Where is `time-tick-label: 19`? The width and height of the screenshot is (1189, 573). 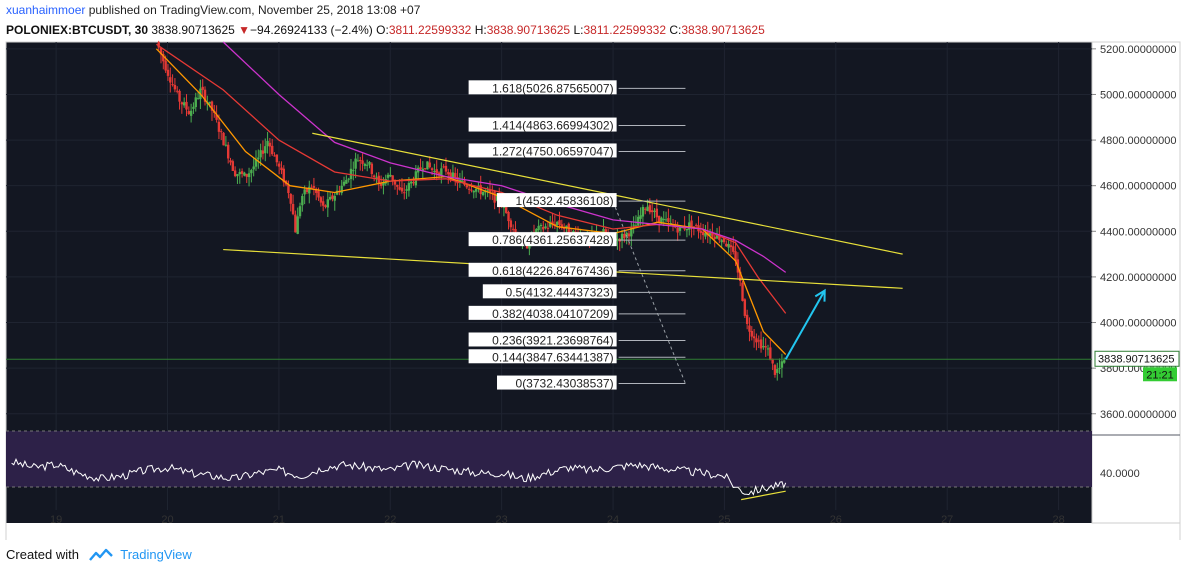
time-tick-label: 19 is located at coordinates (56, 520).